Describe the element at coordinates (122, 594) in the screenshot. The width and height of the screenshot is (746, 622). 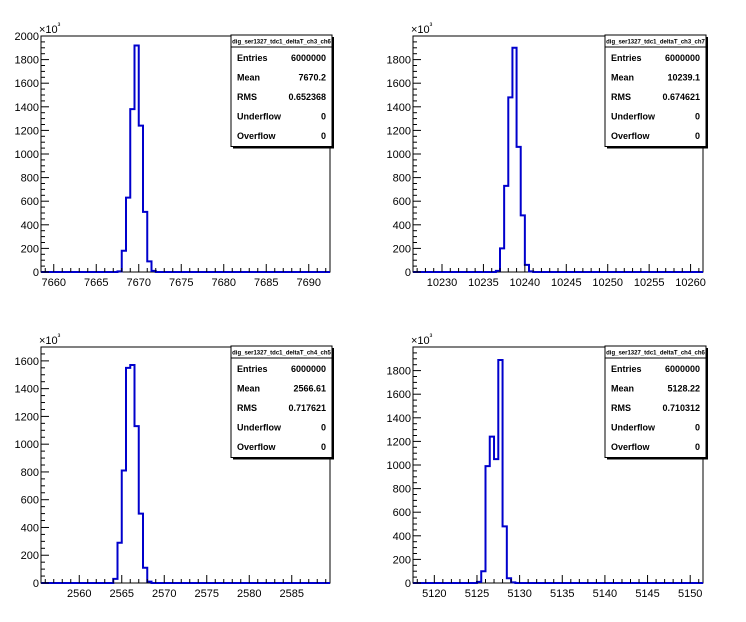
I see `x-tick-label: 2565` at that location.